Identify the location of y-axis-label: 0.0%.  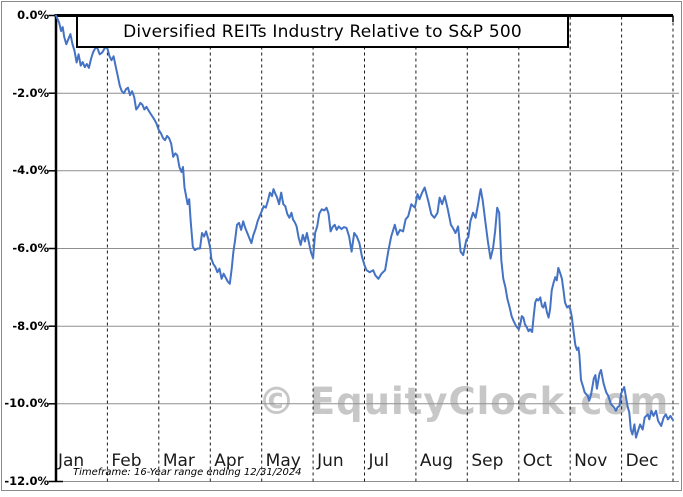
(33, 15).